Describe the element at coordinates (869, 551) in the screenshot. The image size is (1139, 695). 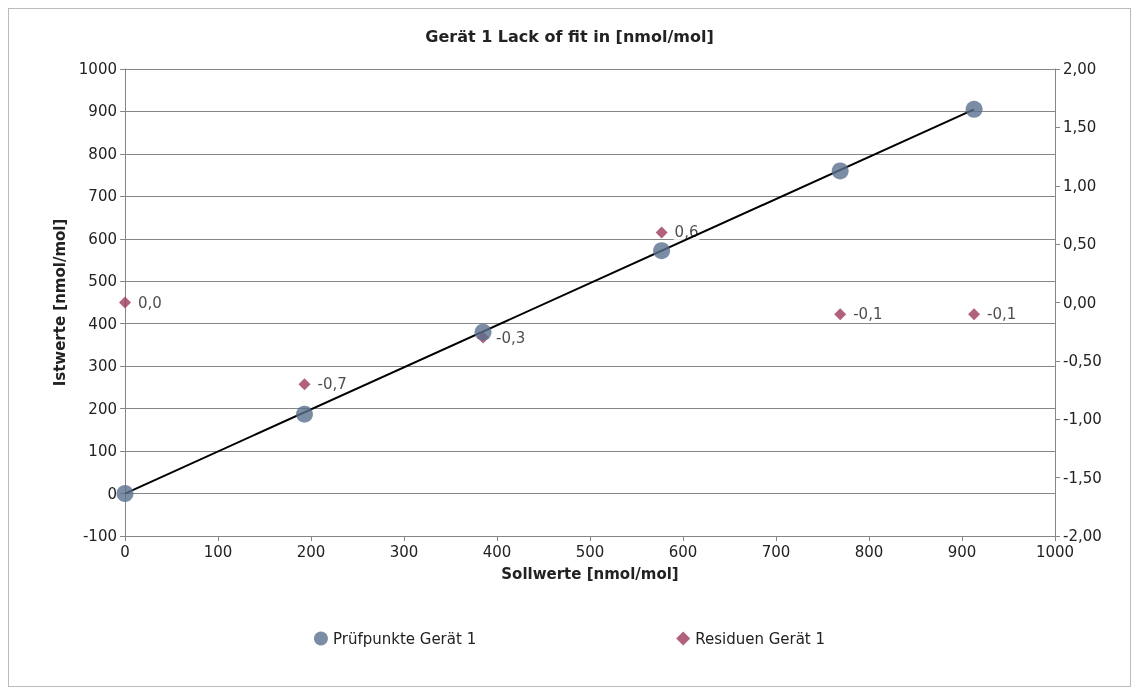
I see `x-tick-label: 800` at that location.